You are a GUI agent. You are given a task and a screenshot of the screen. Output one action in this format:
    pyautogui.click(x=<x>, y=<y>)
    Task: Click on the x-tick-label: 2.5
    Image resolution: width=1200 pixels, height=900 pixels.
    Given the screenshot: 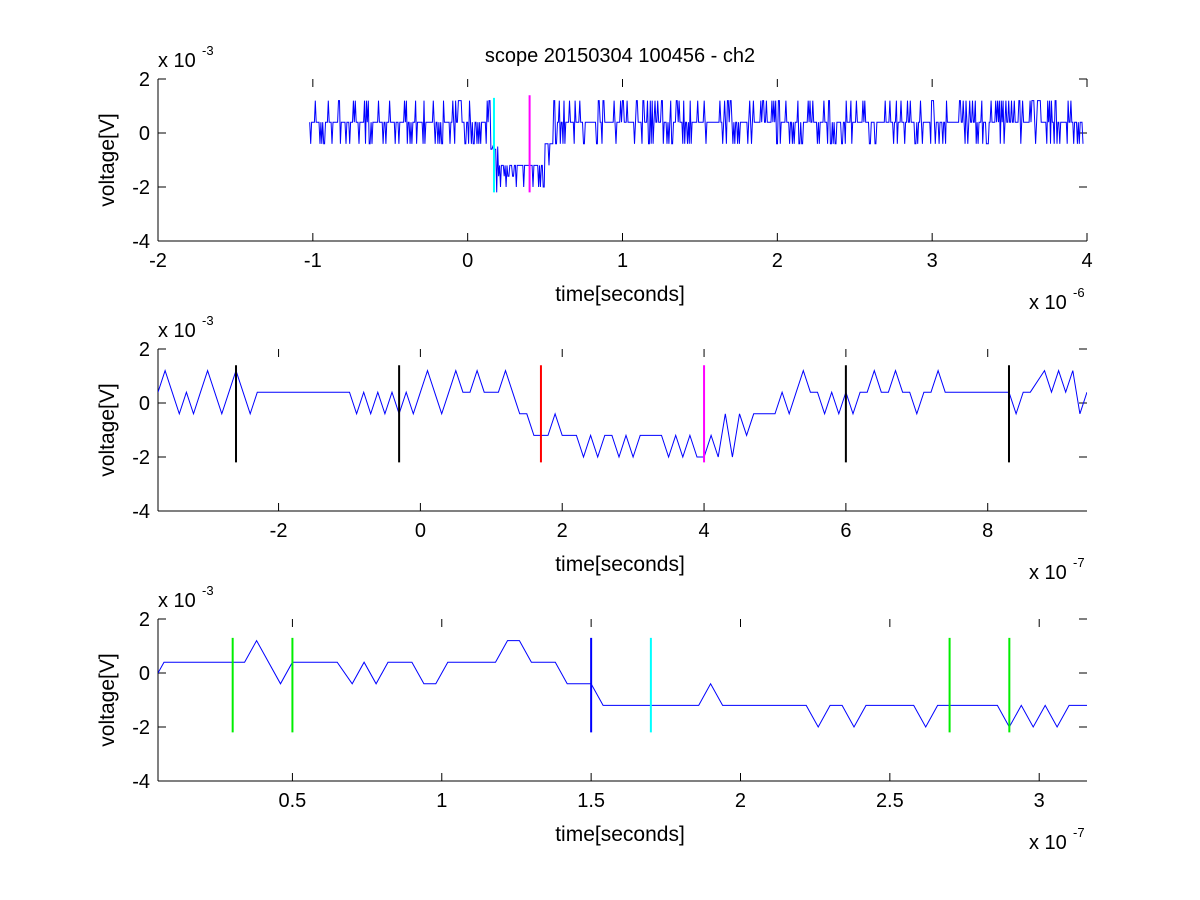 What is the action you would take?
    pyautogui.click(x=890, y=801)
    